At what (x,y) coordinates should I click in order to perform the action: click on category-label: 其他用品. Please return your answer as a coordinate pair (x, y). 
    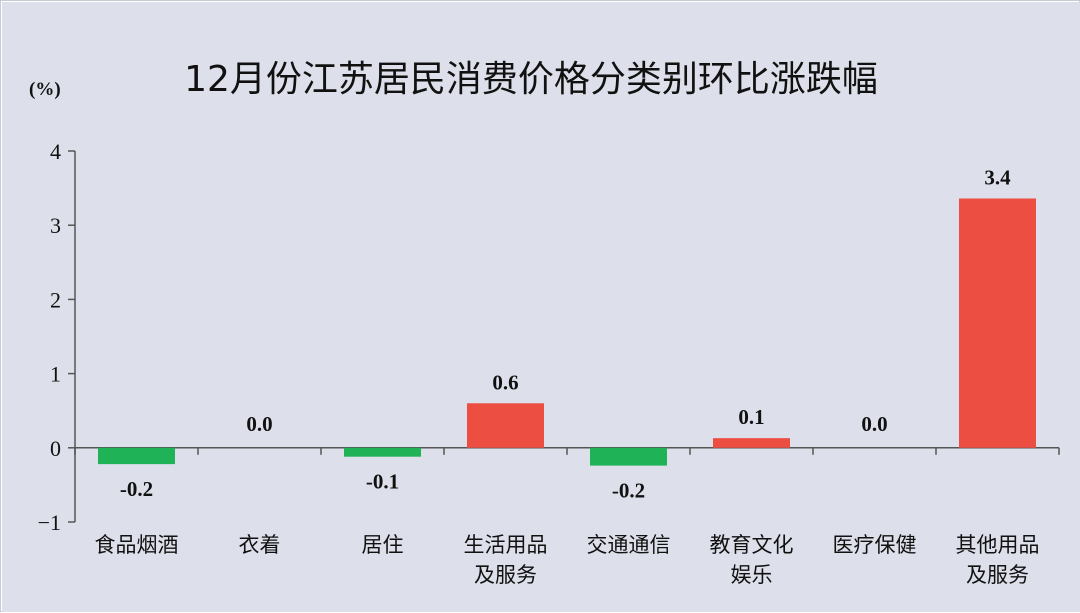
    Looking at the image, I should click on (998, 545).